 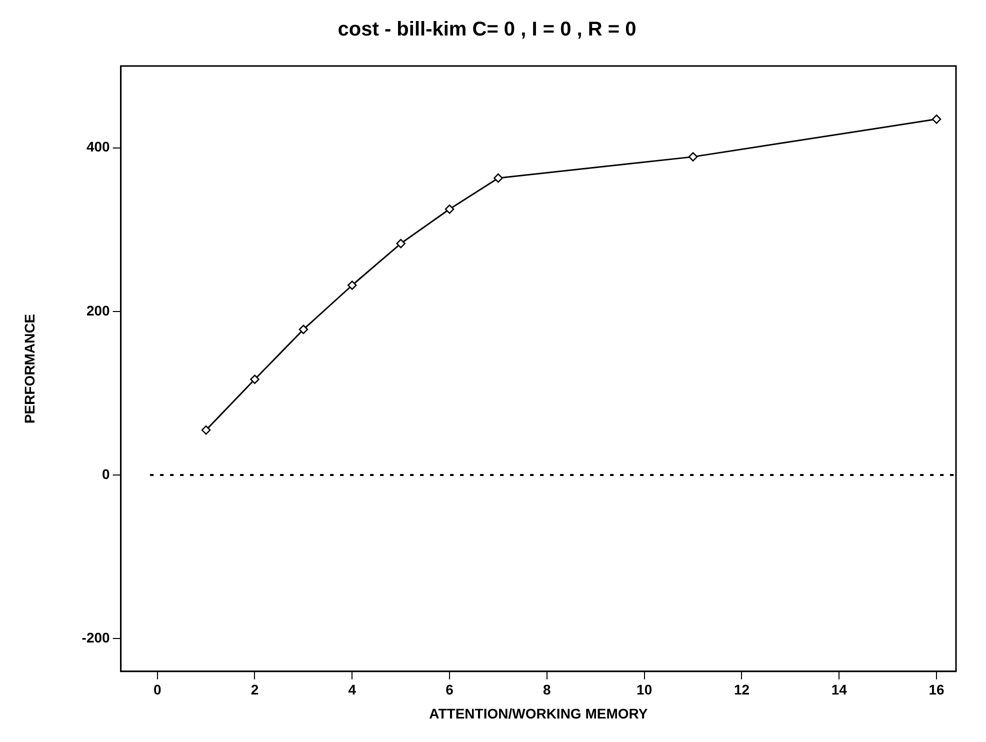 What do you see at coordinates (487, 29) in the screenshot?
I see `chart-title: cost - bill-kim C= 0 , I = 0 , R = 0` at bounding box center [487, 29].